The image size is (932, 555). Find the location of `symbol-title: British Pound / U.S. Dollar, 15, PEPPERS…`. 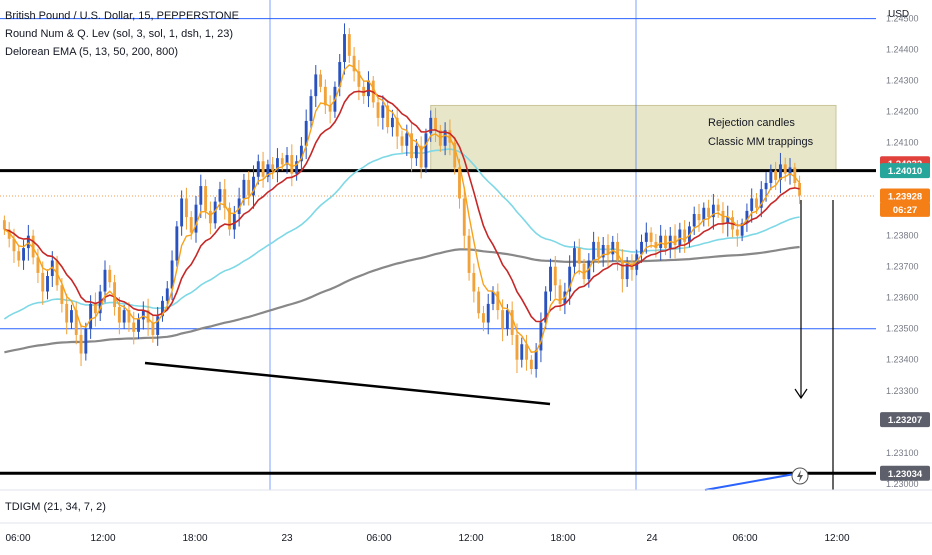

symbol-title: British Pound / U.S. Dollar, 15, PEPPERS… is located at coordinates (122, 16).